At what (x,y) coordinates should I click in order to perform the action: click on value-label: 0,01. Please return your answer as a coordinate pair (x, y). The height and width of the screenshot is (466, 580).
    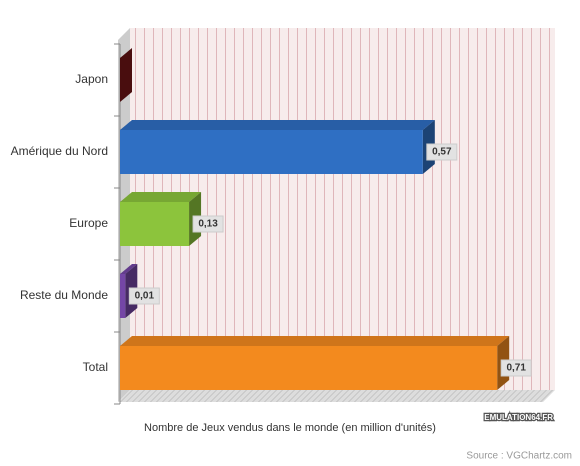
    Looking at the image, I should click on (145, 296).